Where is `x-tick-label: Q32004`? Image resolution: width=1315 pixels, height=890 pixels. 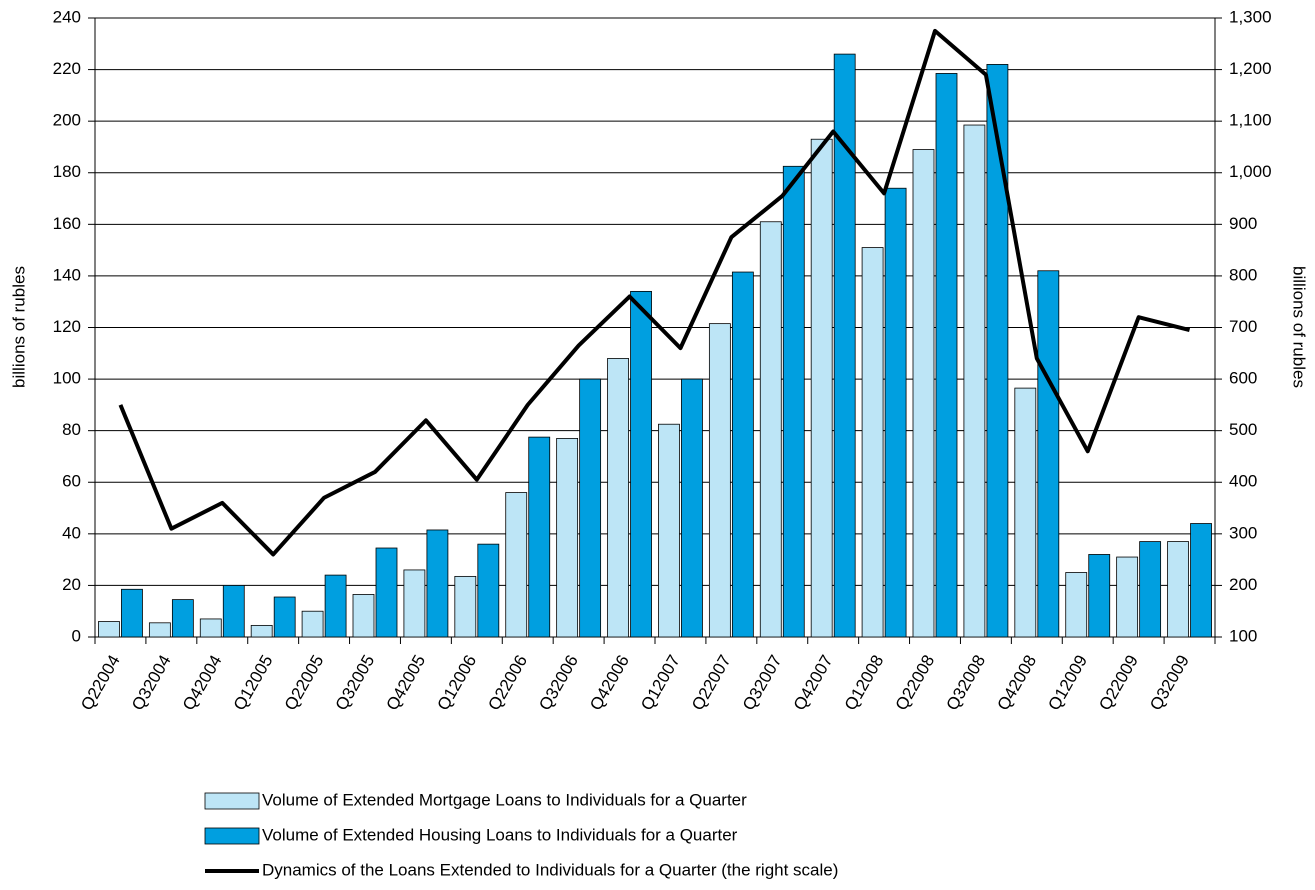 x-tick-label: Q32004 is located at coordinates (151, 683).